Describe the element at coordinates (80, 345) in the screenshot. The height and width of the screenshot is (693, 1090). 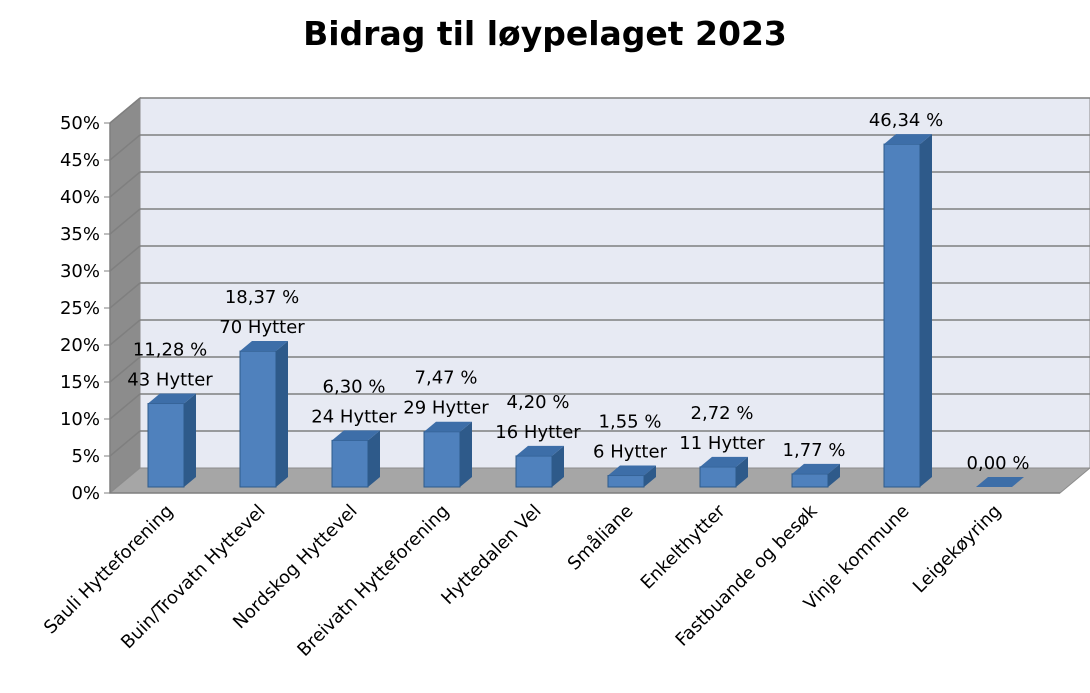
I see `y-tick-label: 20%` at that location.